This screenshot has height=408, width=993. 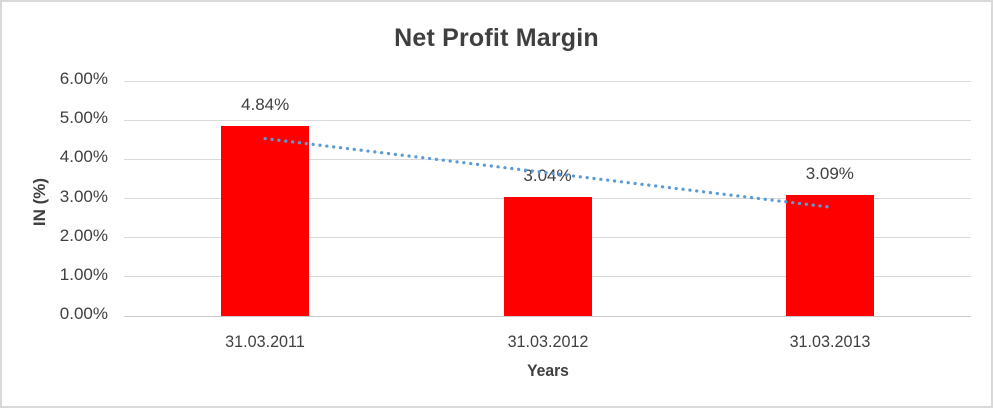 What do you see at coordinates (265, 221) in the screenshot?
I see `bar-31.03.2011` at bounding box center [265, 221].